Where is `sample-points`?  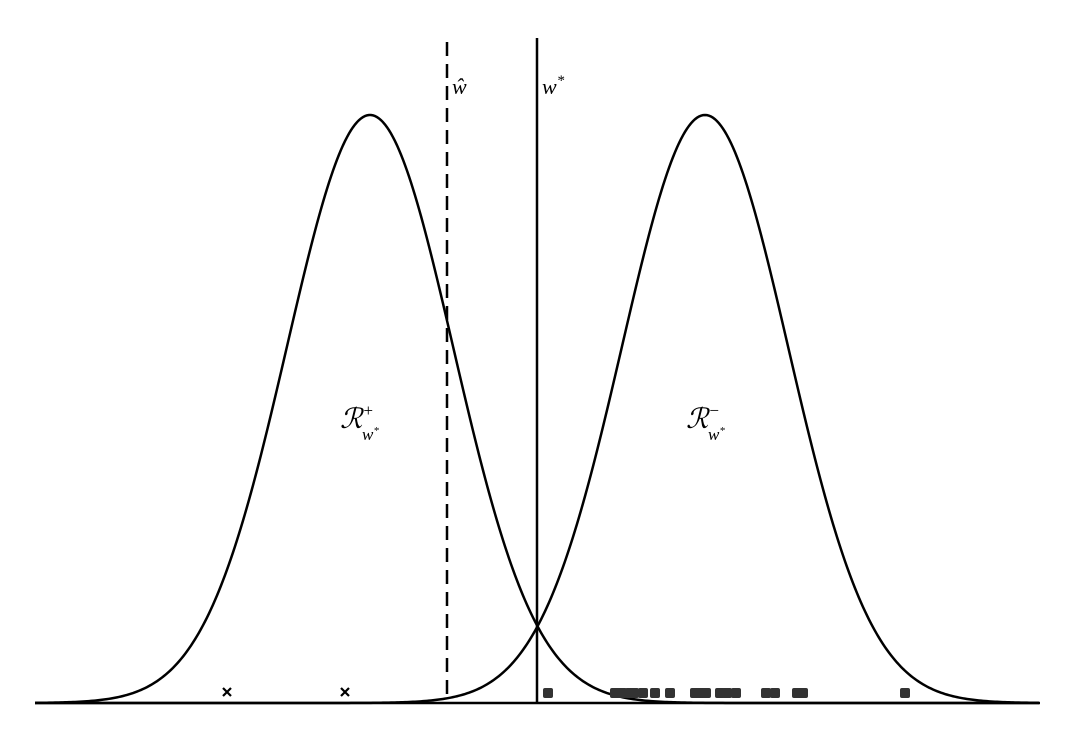
sample-points is located at coordinates (566, 692).